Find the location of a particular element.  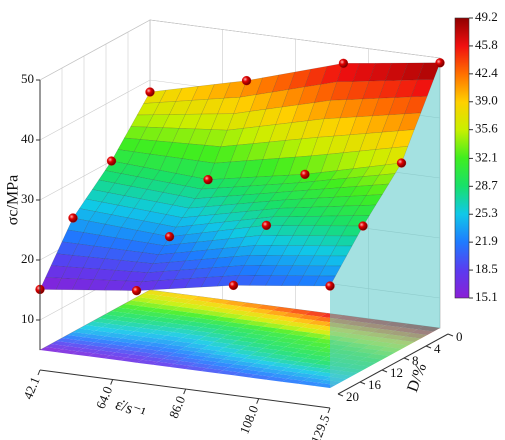

z-tick-label: 40 is located at coordinates (27, 138).